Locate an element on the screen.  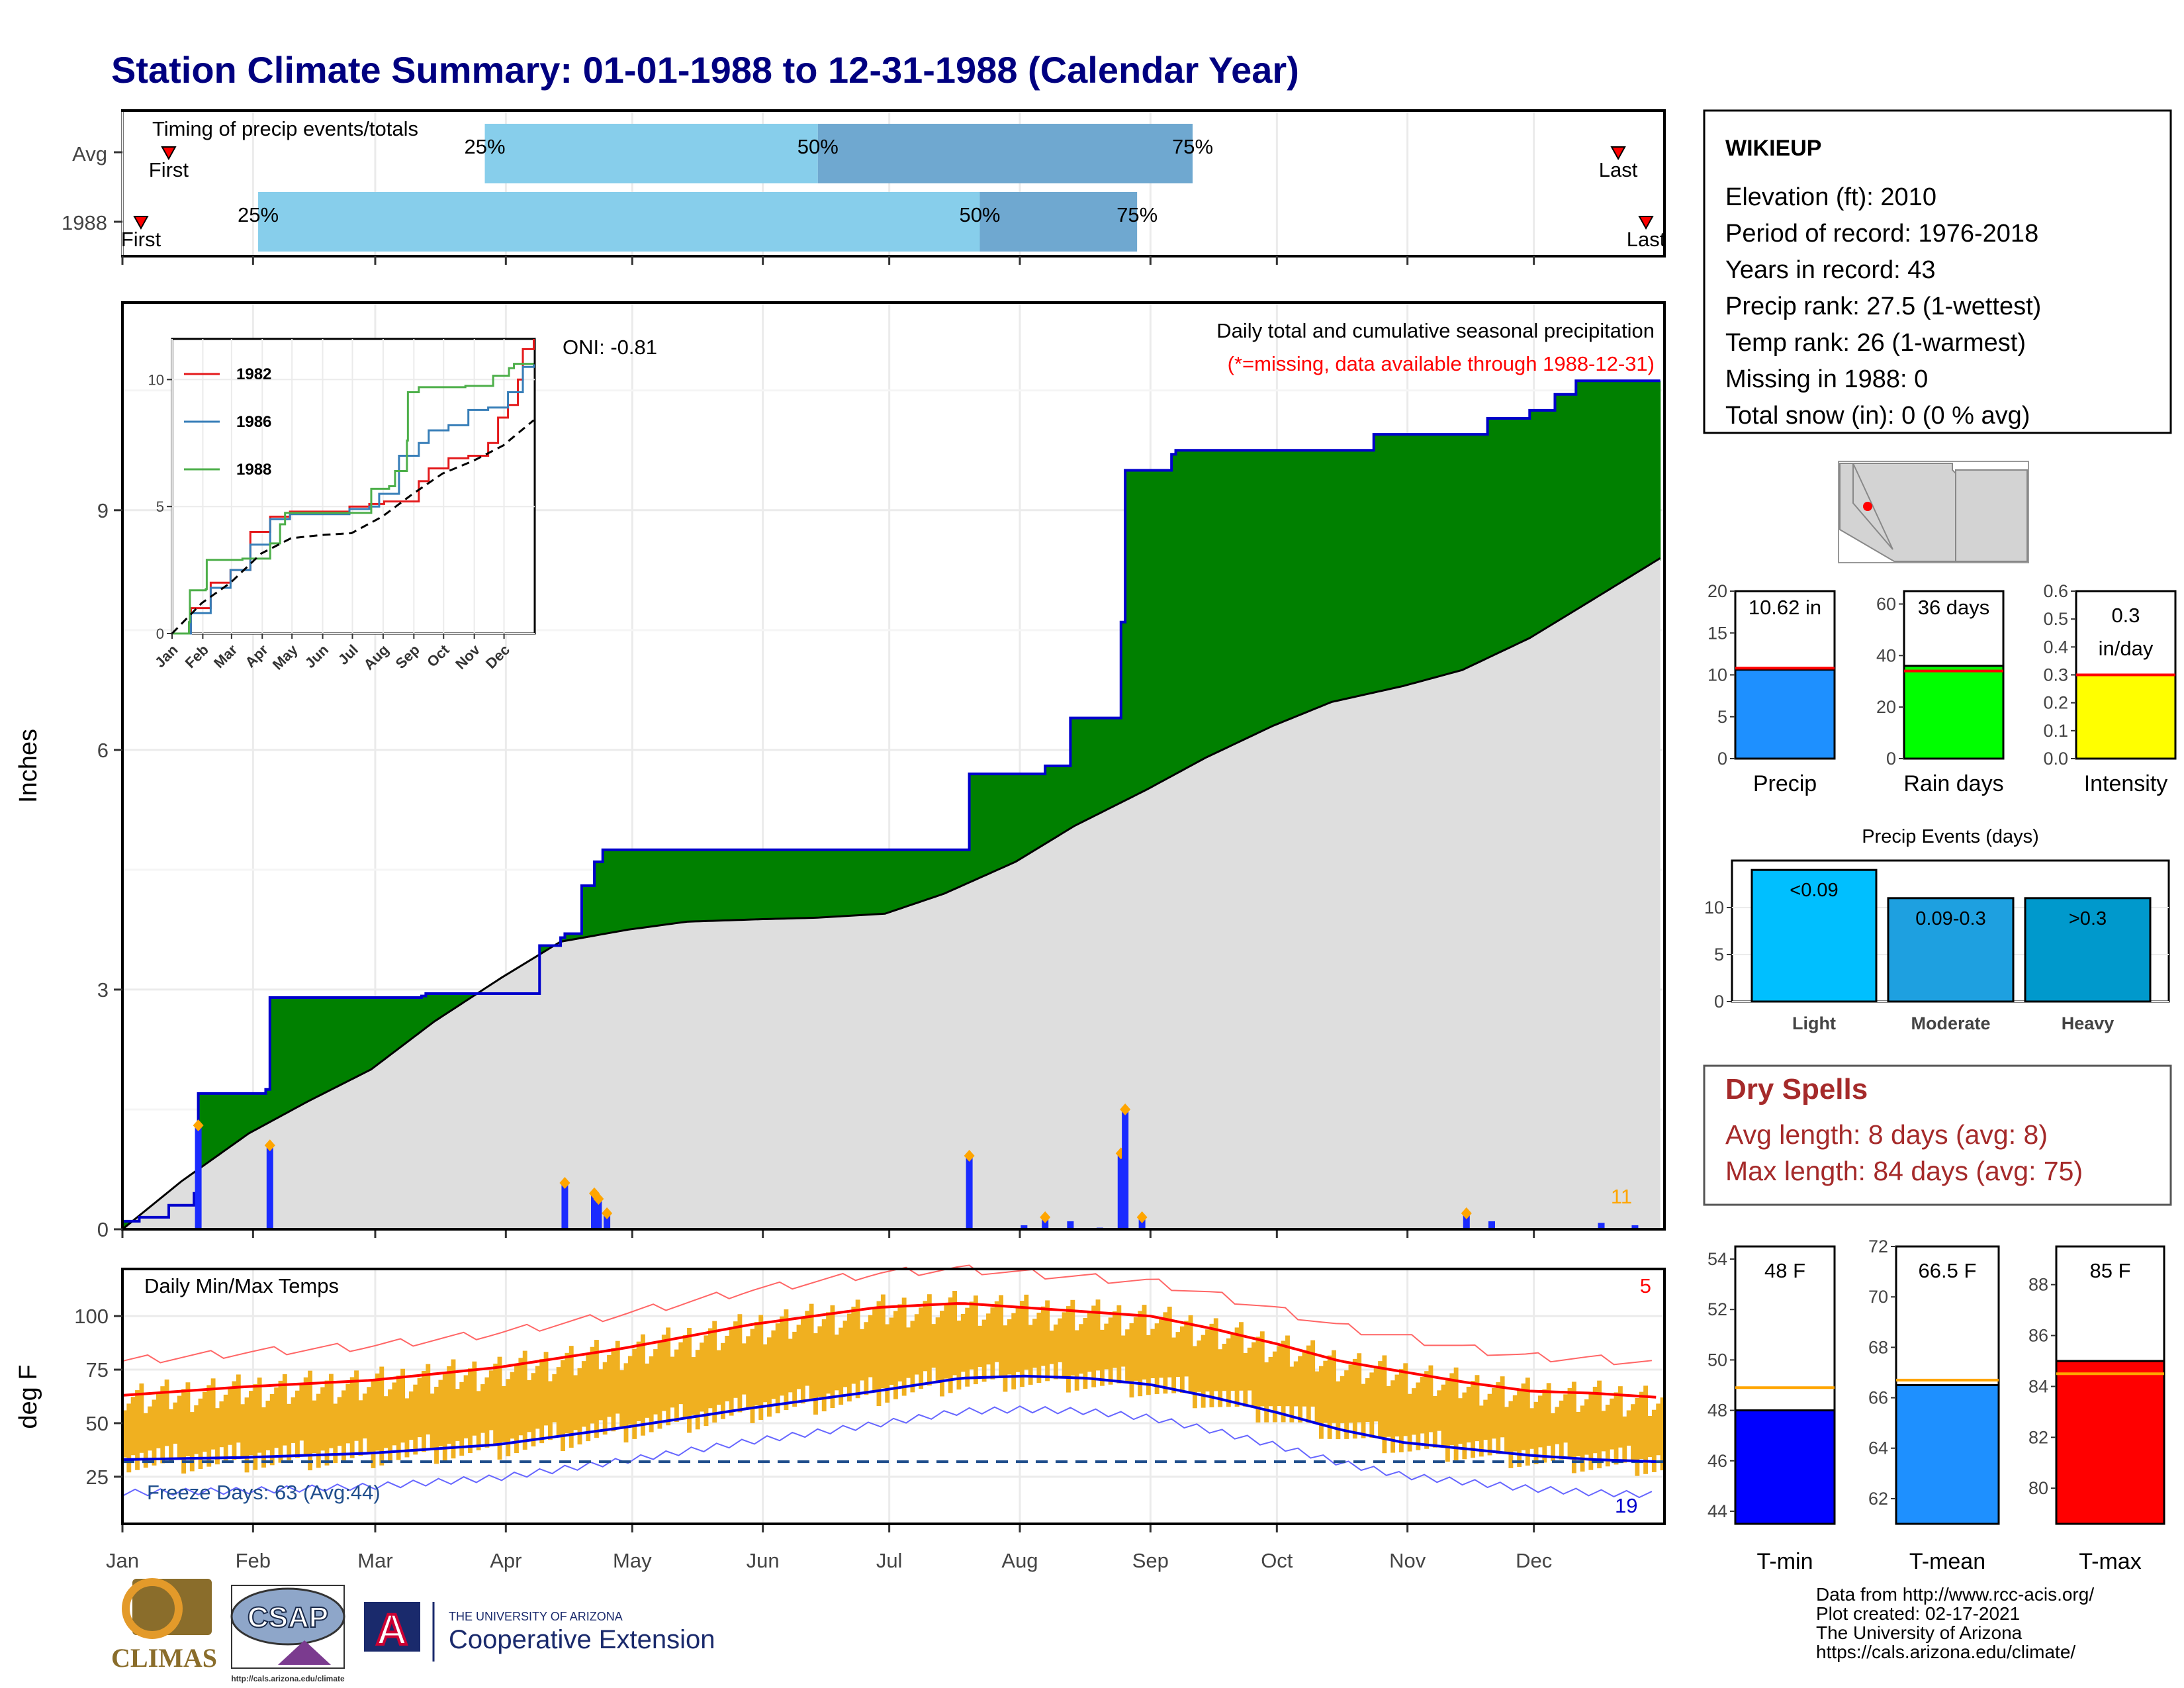
summary-y-tick-label: 40 is located at coordinates (1886, 655).